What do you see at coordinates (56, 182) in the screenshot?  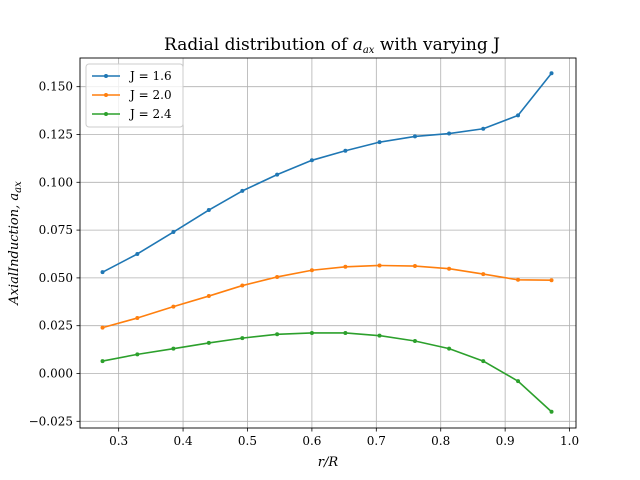 I see `y-tick-label: 0.100` at bounding box center [56, 182].